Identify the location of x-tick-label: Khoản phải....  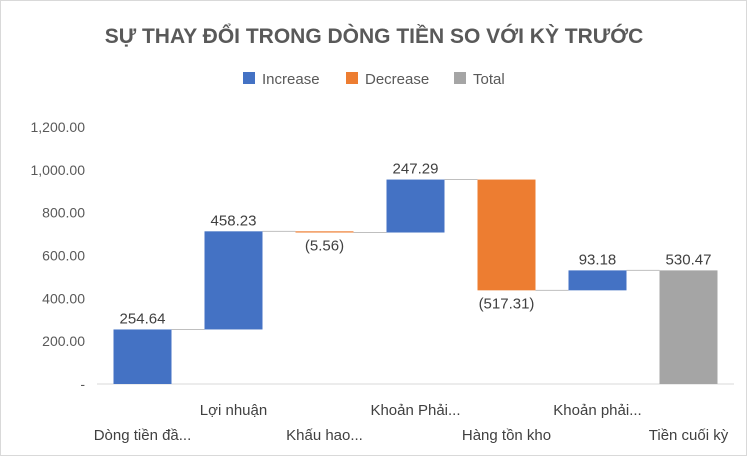
(597, 410).